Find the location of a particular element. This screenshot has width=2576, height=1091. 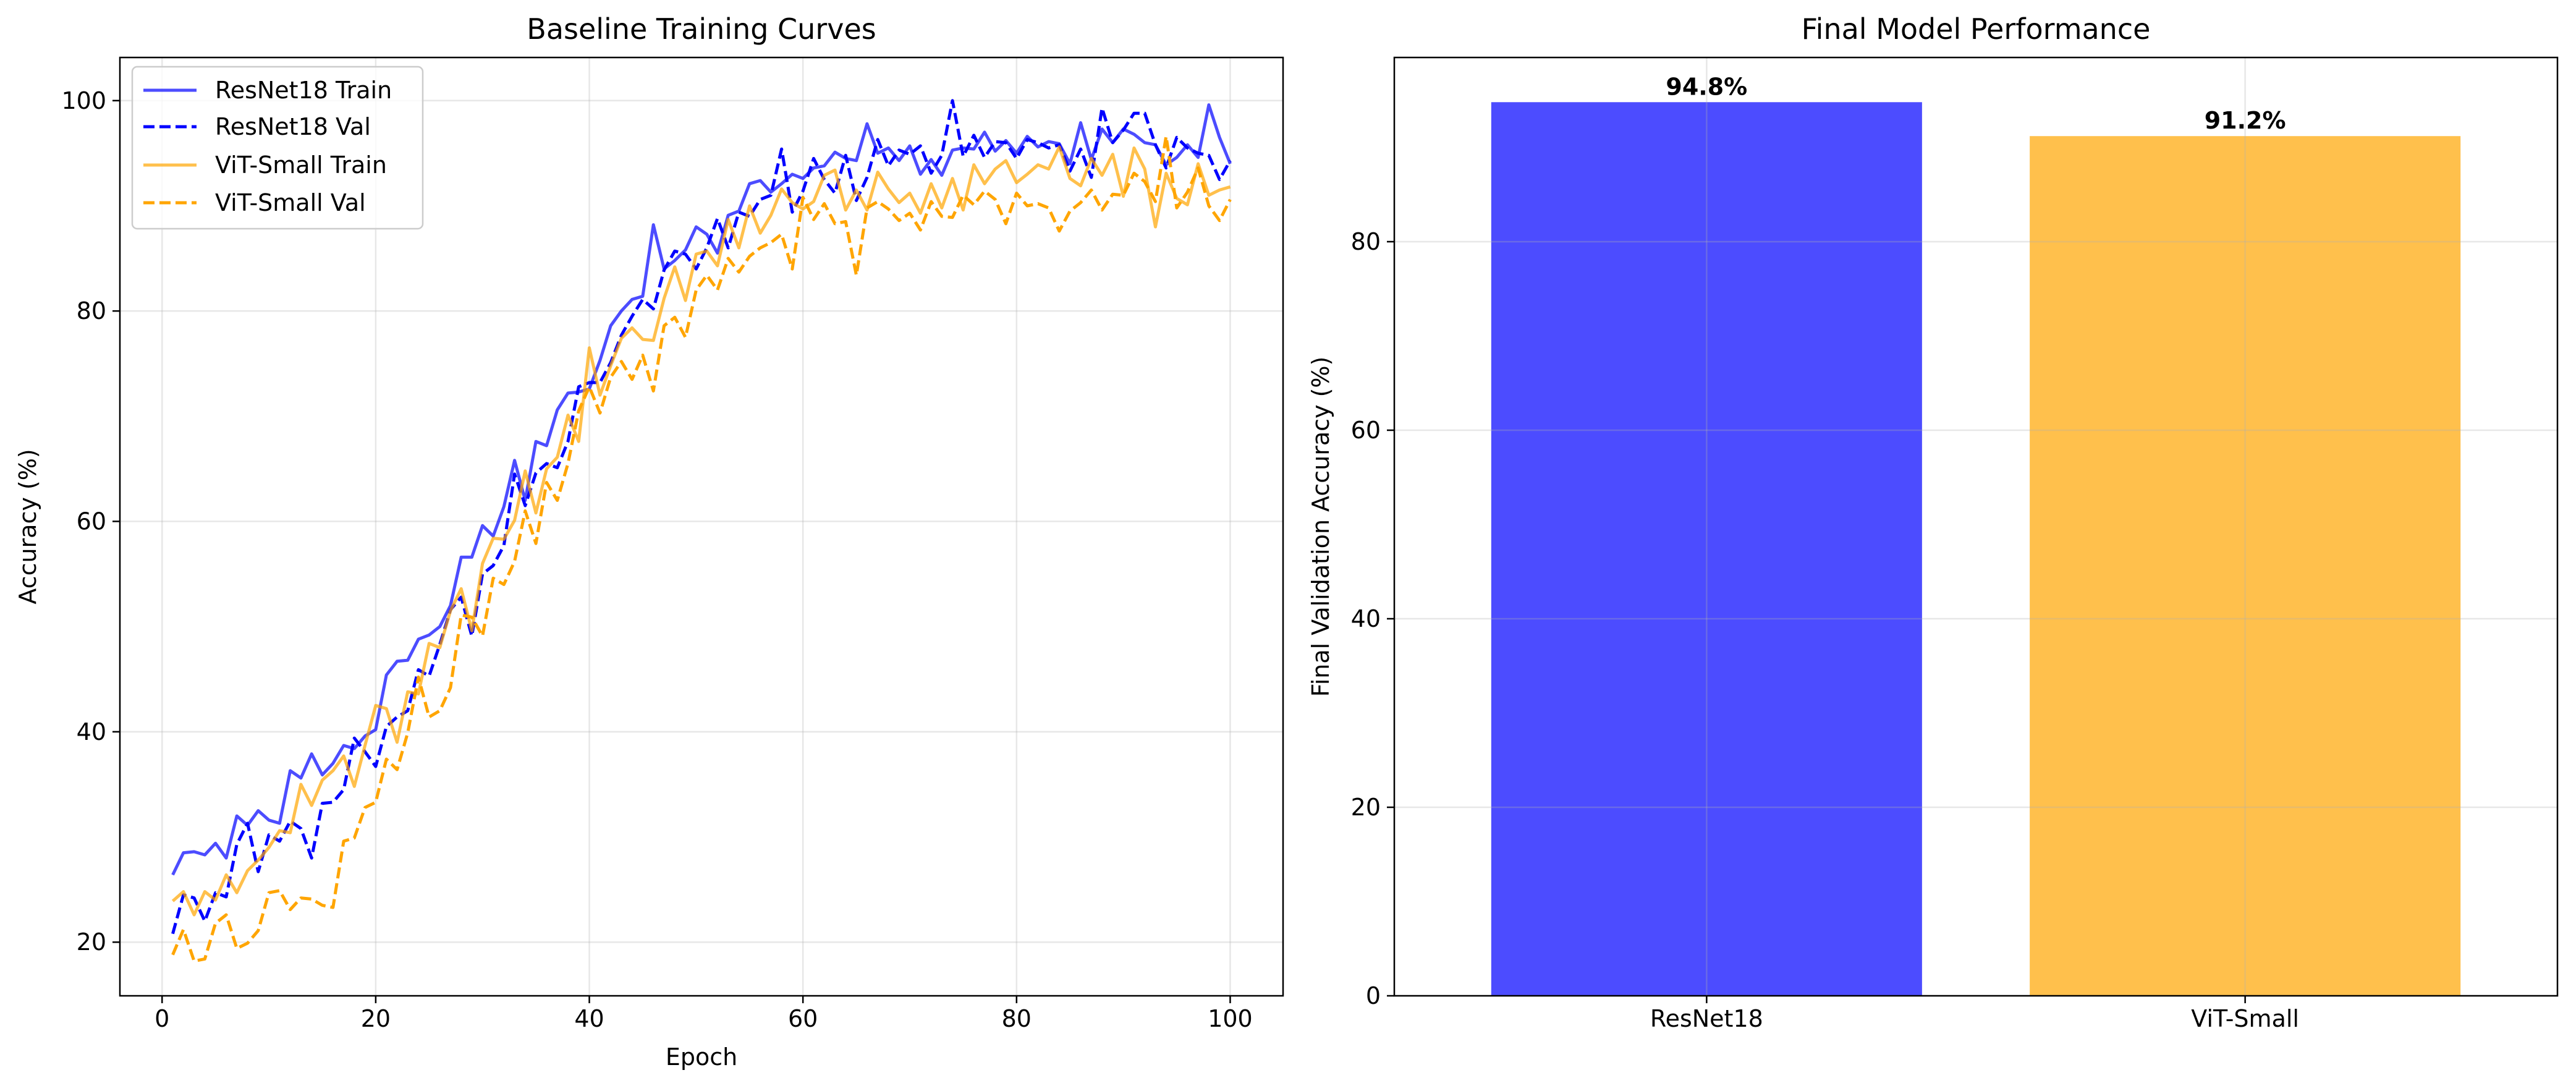

line-chart-ylabel: Accuracy (%) is located at coordinates (27, 526).